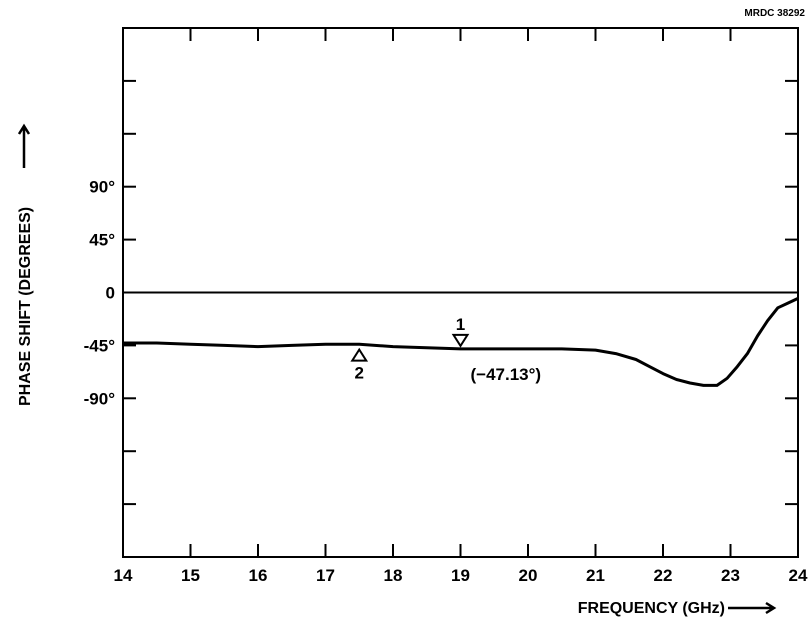 Image resolution: width=812 pixels, height=625 pixels. I want to click on marker-2-label: 2, so click(359, 373).